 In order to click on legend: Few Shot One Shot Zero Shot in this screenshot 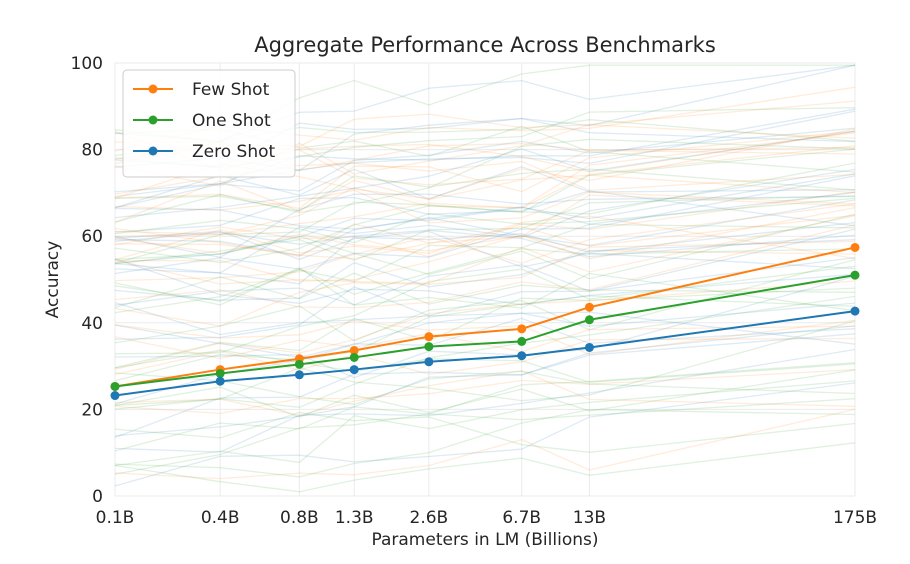, I will do `click(209, 123)`.